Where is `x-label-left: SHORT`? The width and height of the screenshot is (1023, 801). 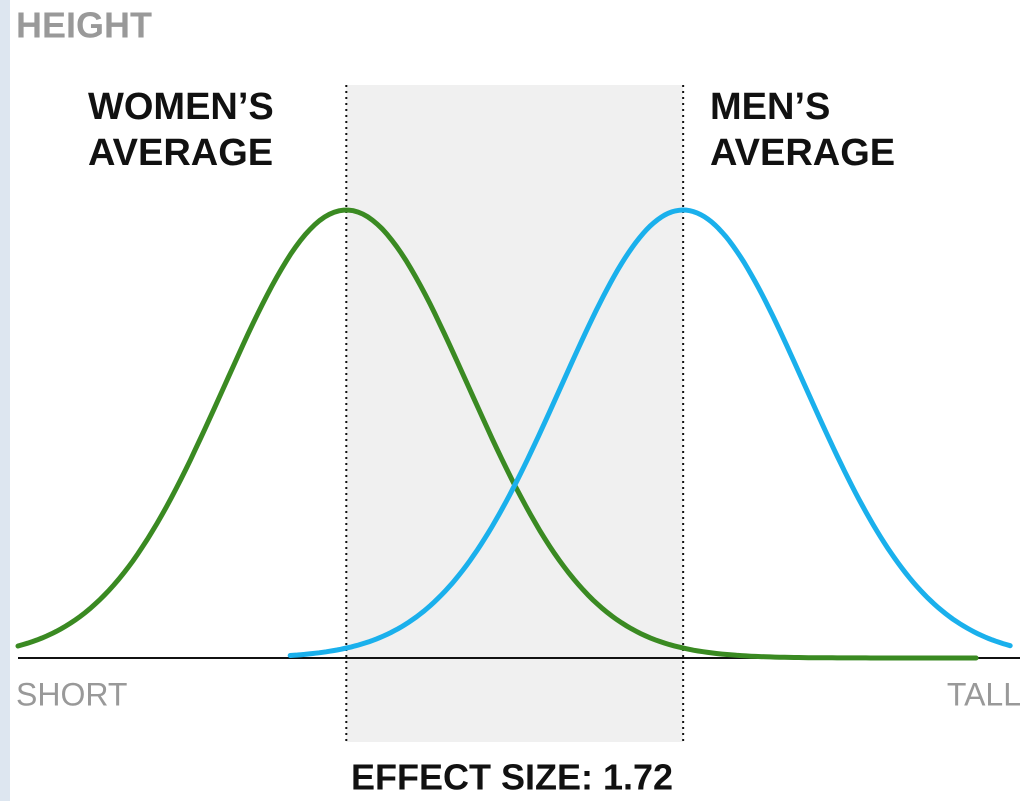 x-label-left: SHORT is located at coordinates (71, 694).